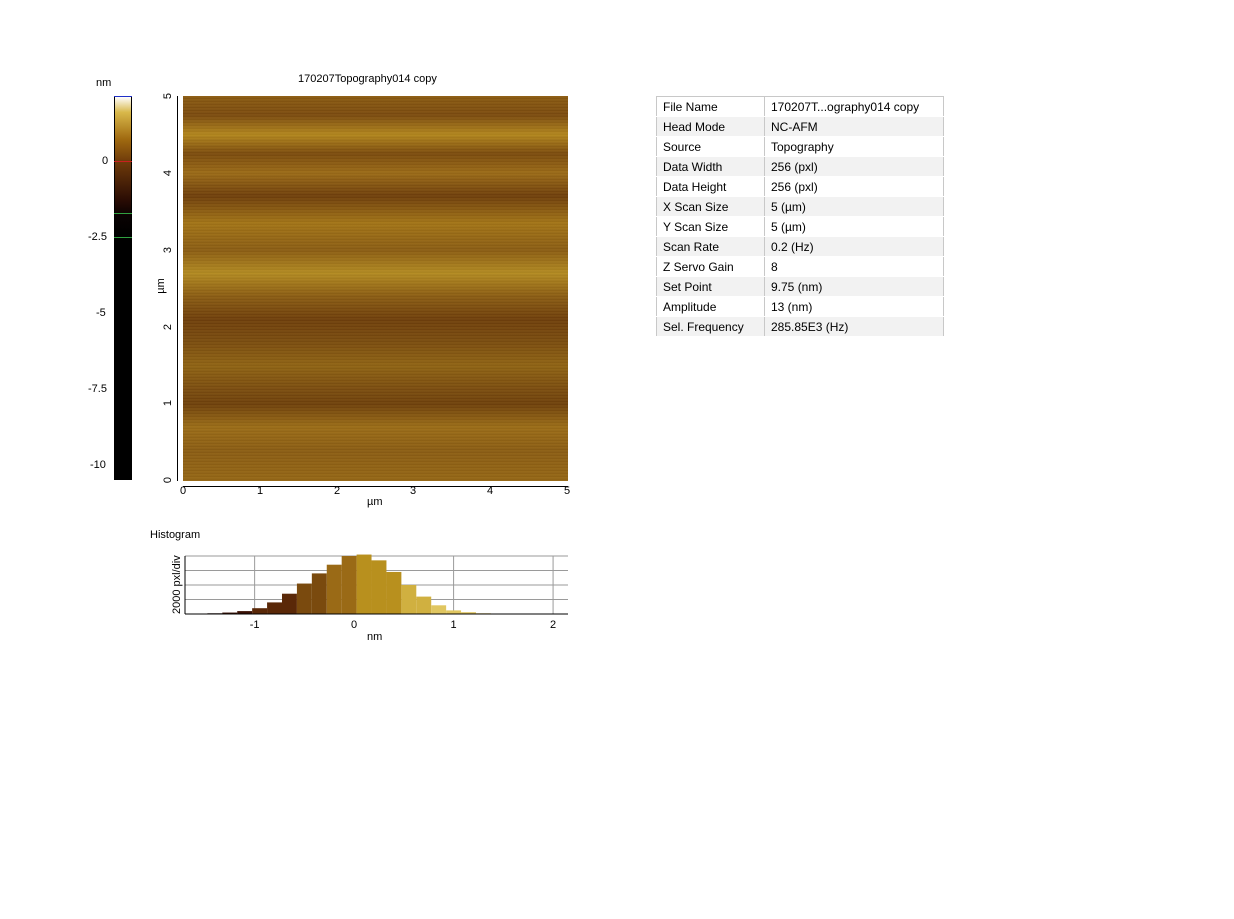  Describe the element at coordinates (175, 535) in the screenshot. I see `histogram-title: Histogram` at that location.